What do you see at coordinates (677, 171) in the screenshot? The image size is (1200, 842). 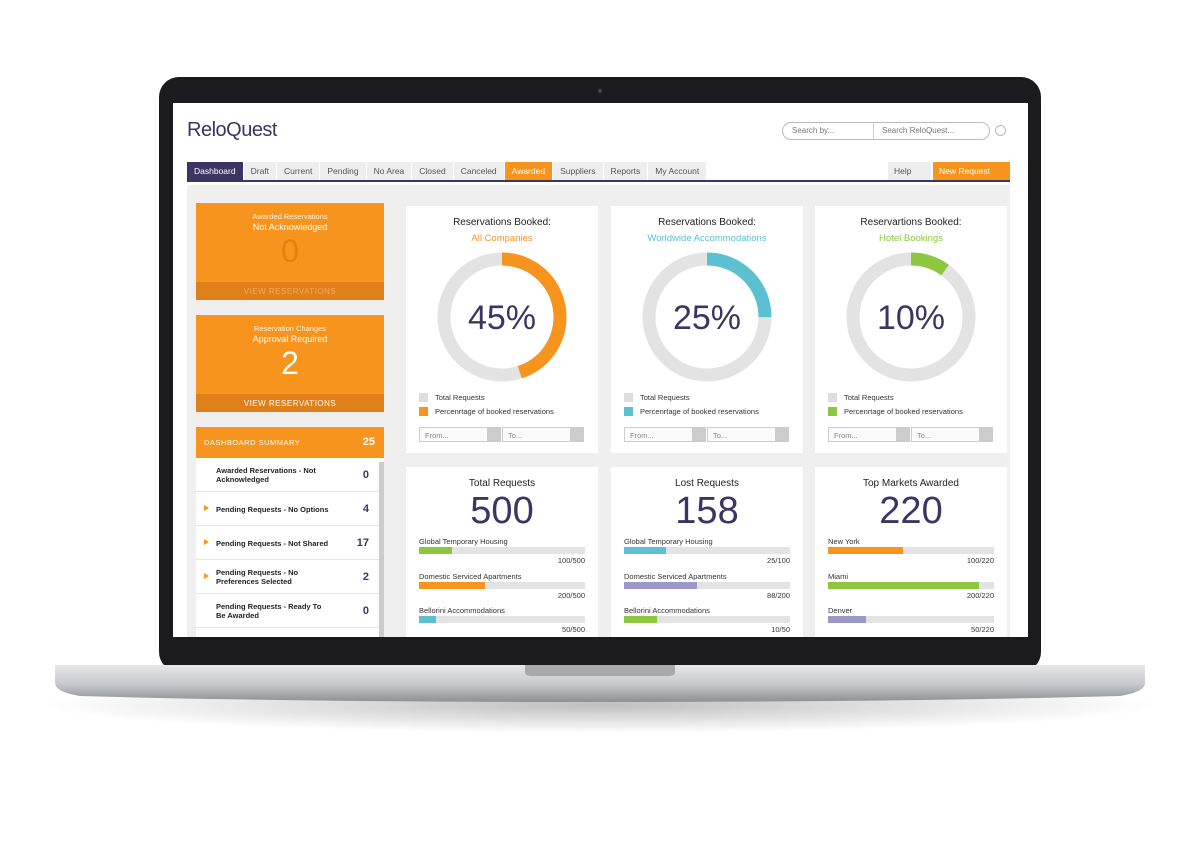 I see `nav-tab: My Account` at bounding box center [677, 171].